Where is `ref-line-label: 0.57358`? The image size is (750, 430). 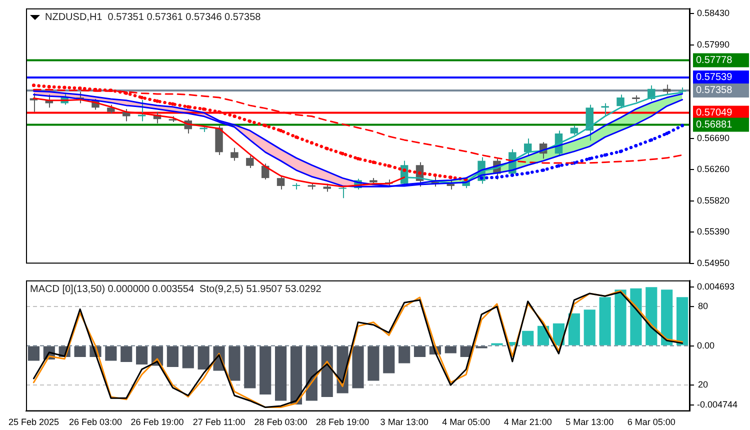 ref-line-label: 0.57358 is located at coordinates (714, 90).